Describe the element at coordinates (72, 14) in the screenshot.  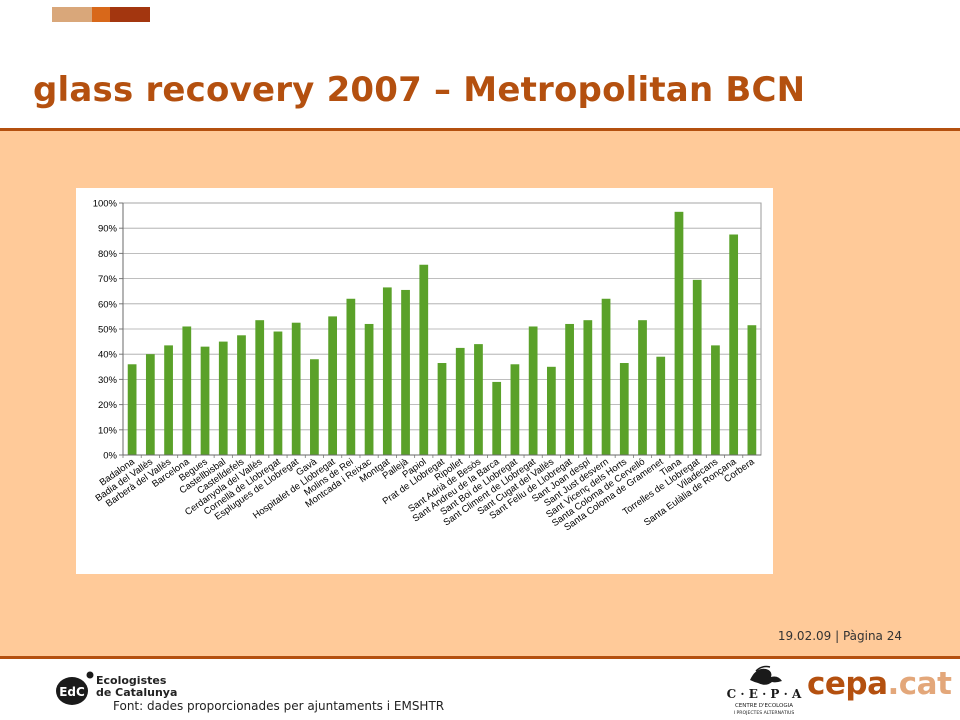
I see `header-stripe-light` at that location.